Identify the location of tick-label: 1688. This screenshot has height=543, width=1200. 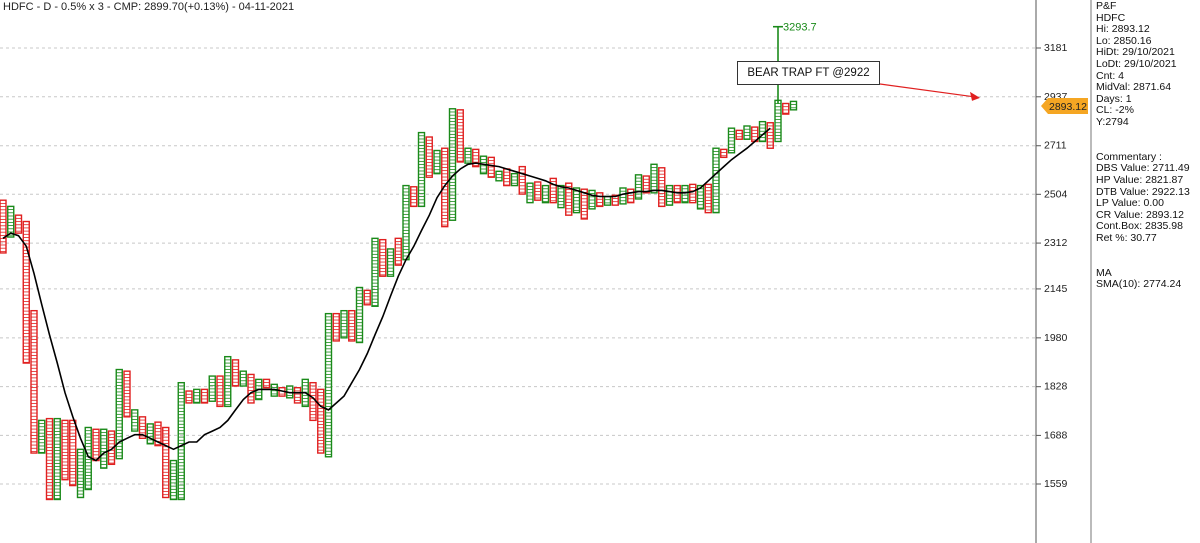
(1056, 435).